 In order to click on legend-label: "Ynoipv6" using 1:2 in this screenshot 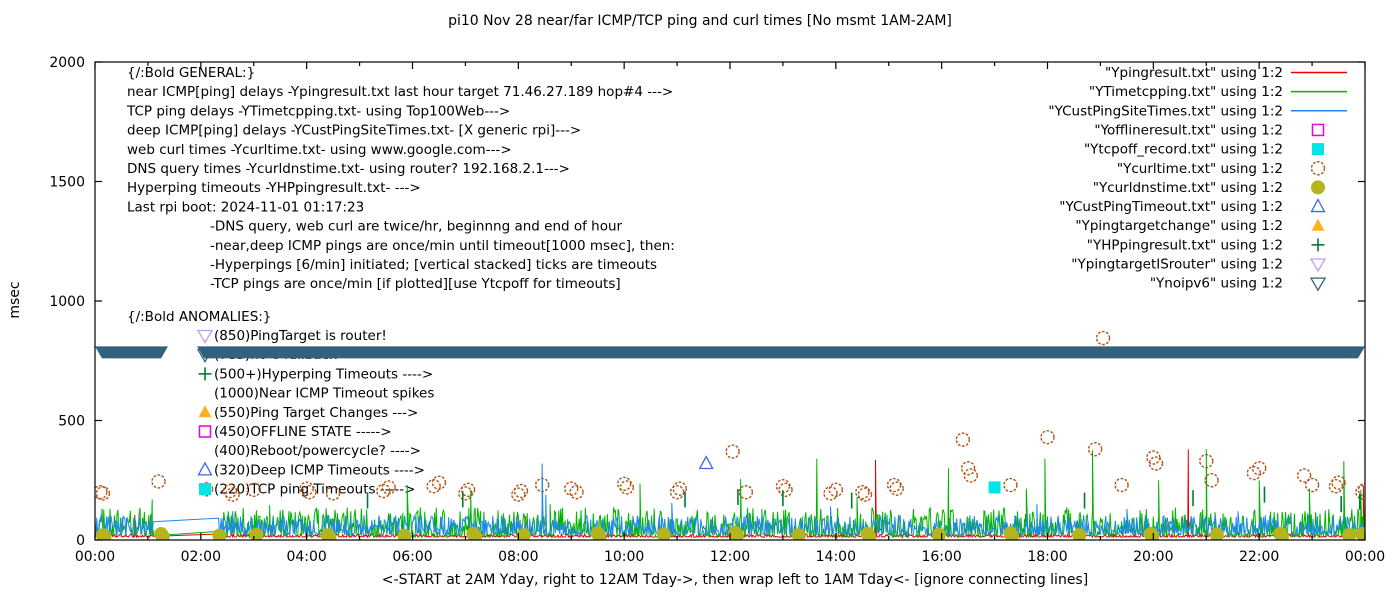, I will do `click(1216, 284)`.